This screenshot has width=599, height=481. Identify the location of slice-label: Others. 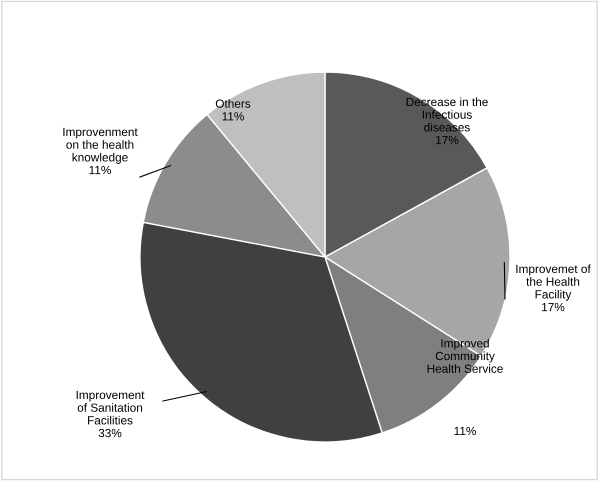
(233, 103).